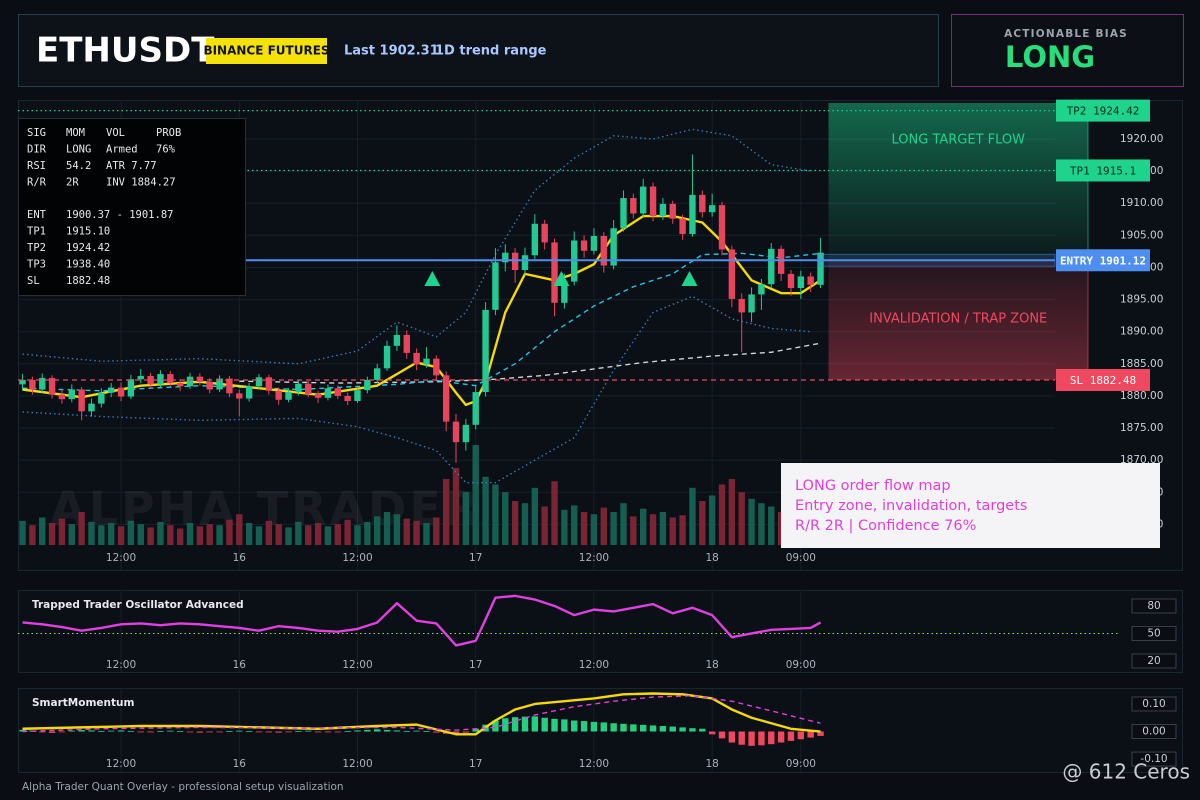 This screenshot has width=1200, height=800. I want to click on header-box, so click(478, 50).